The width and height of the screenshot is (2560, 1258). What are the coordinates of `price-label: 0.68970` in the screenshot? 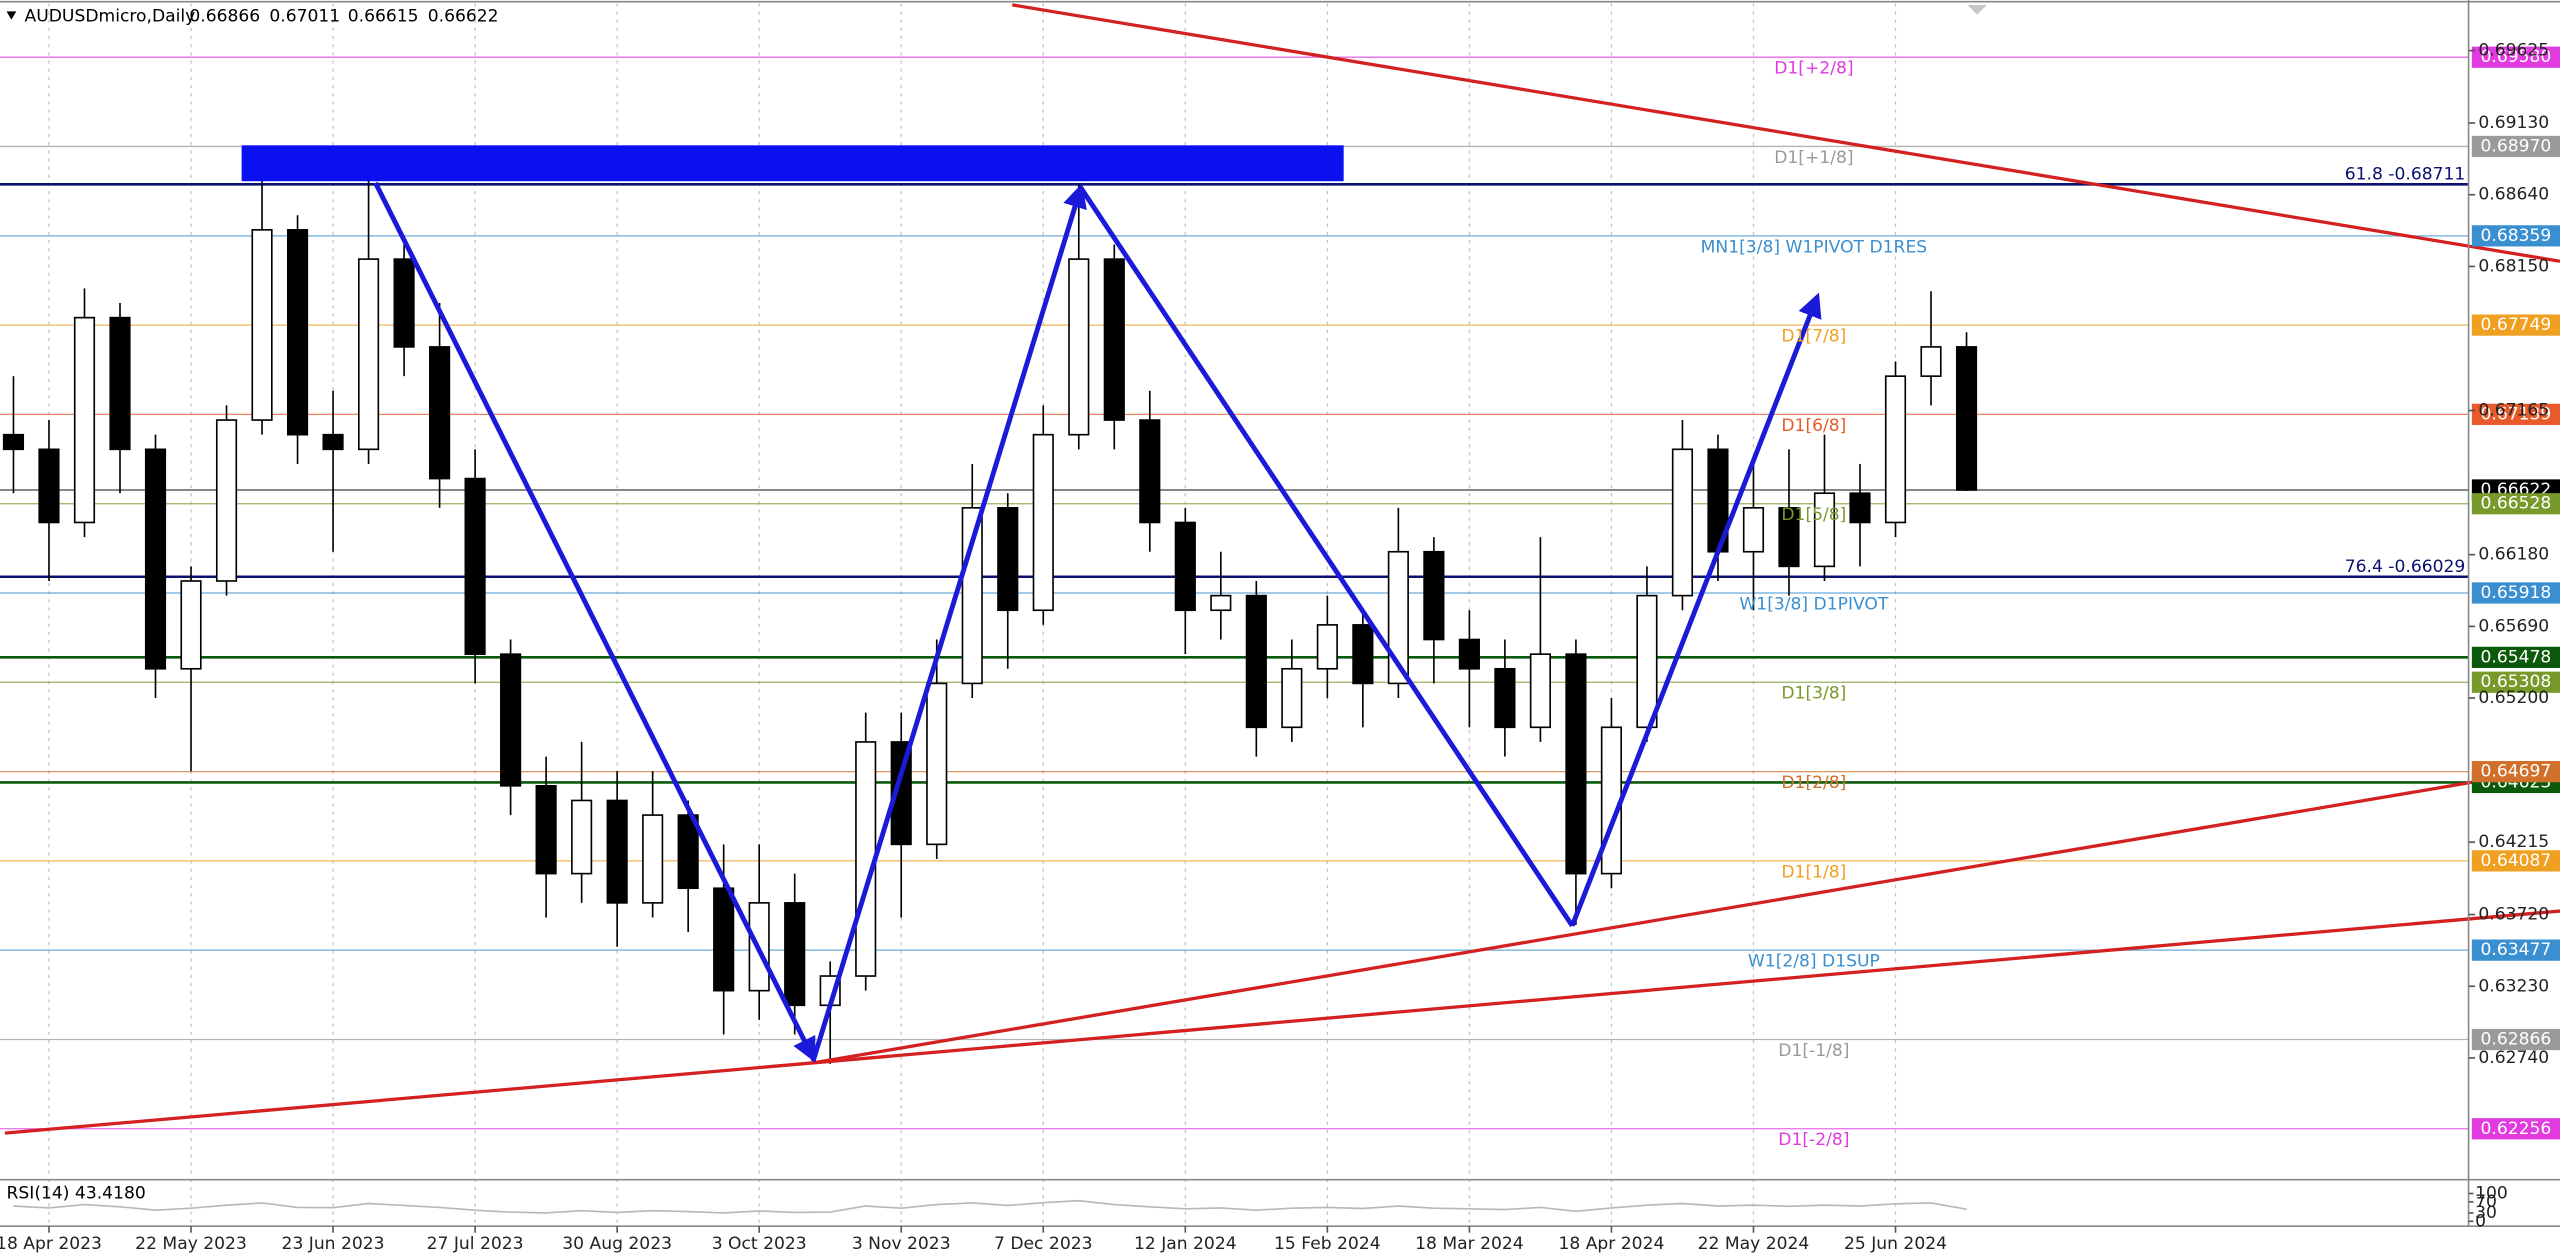 It's located at (2516, 146).